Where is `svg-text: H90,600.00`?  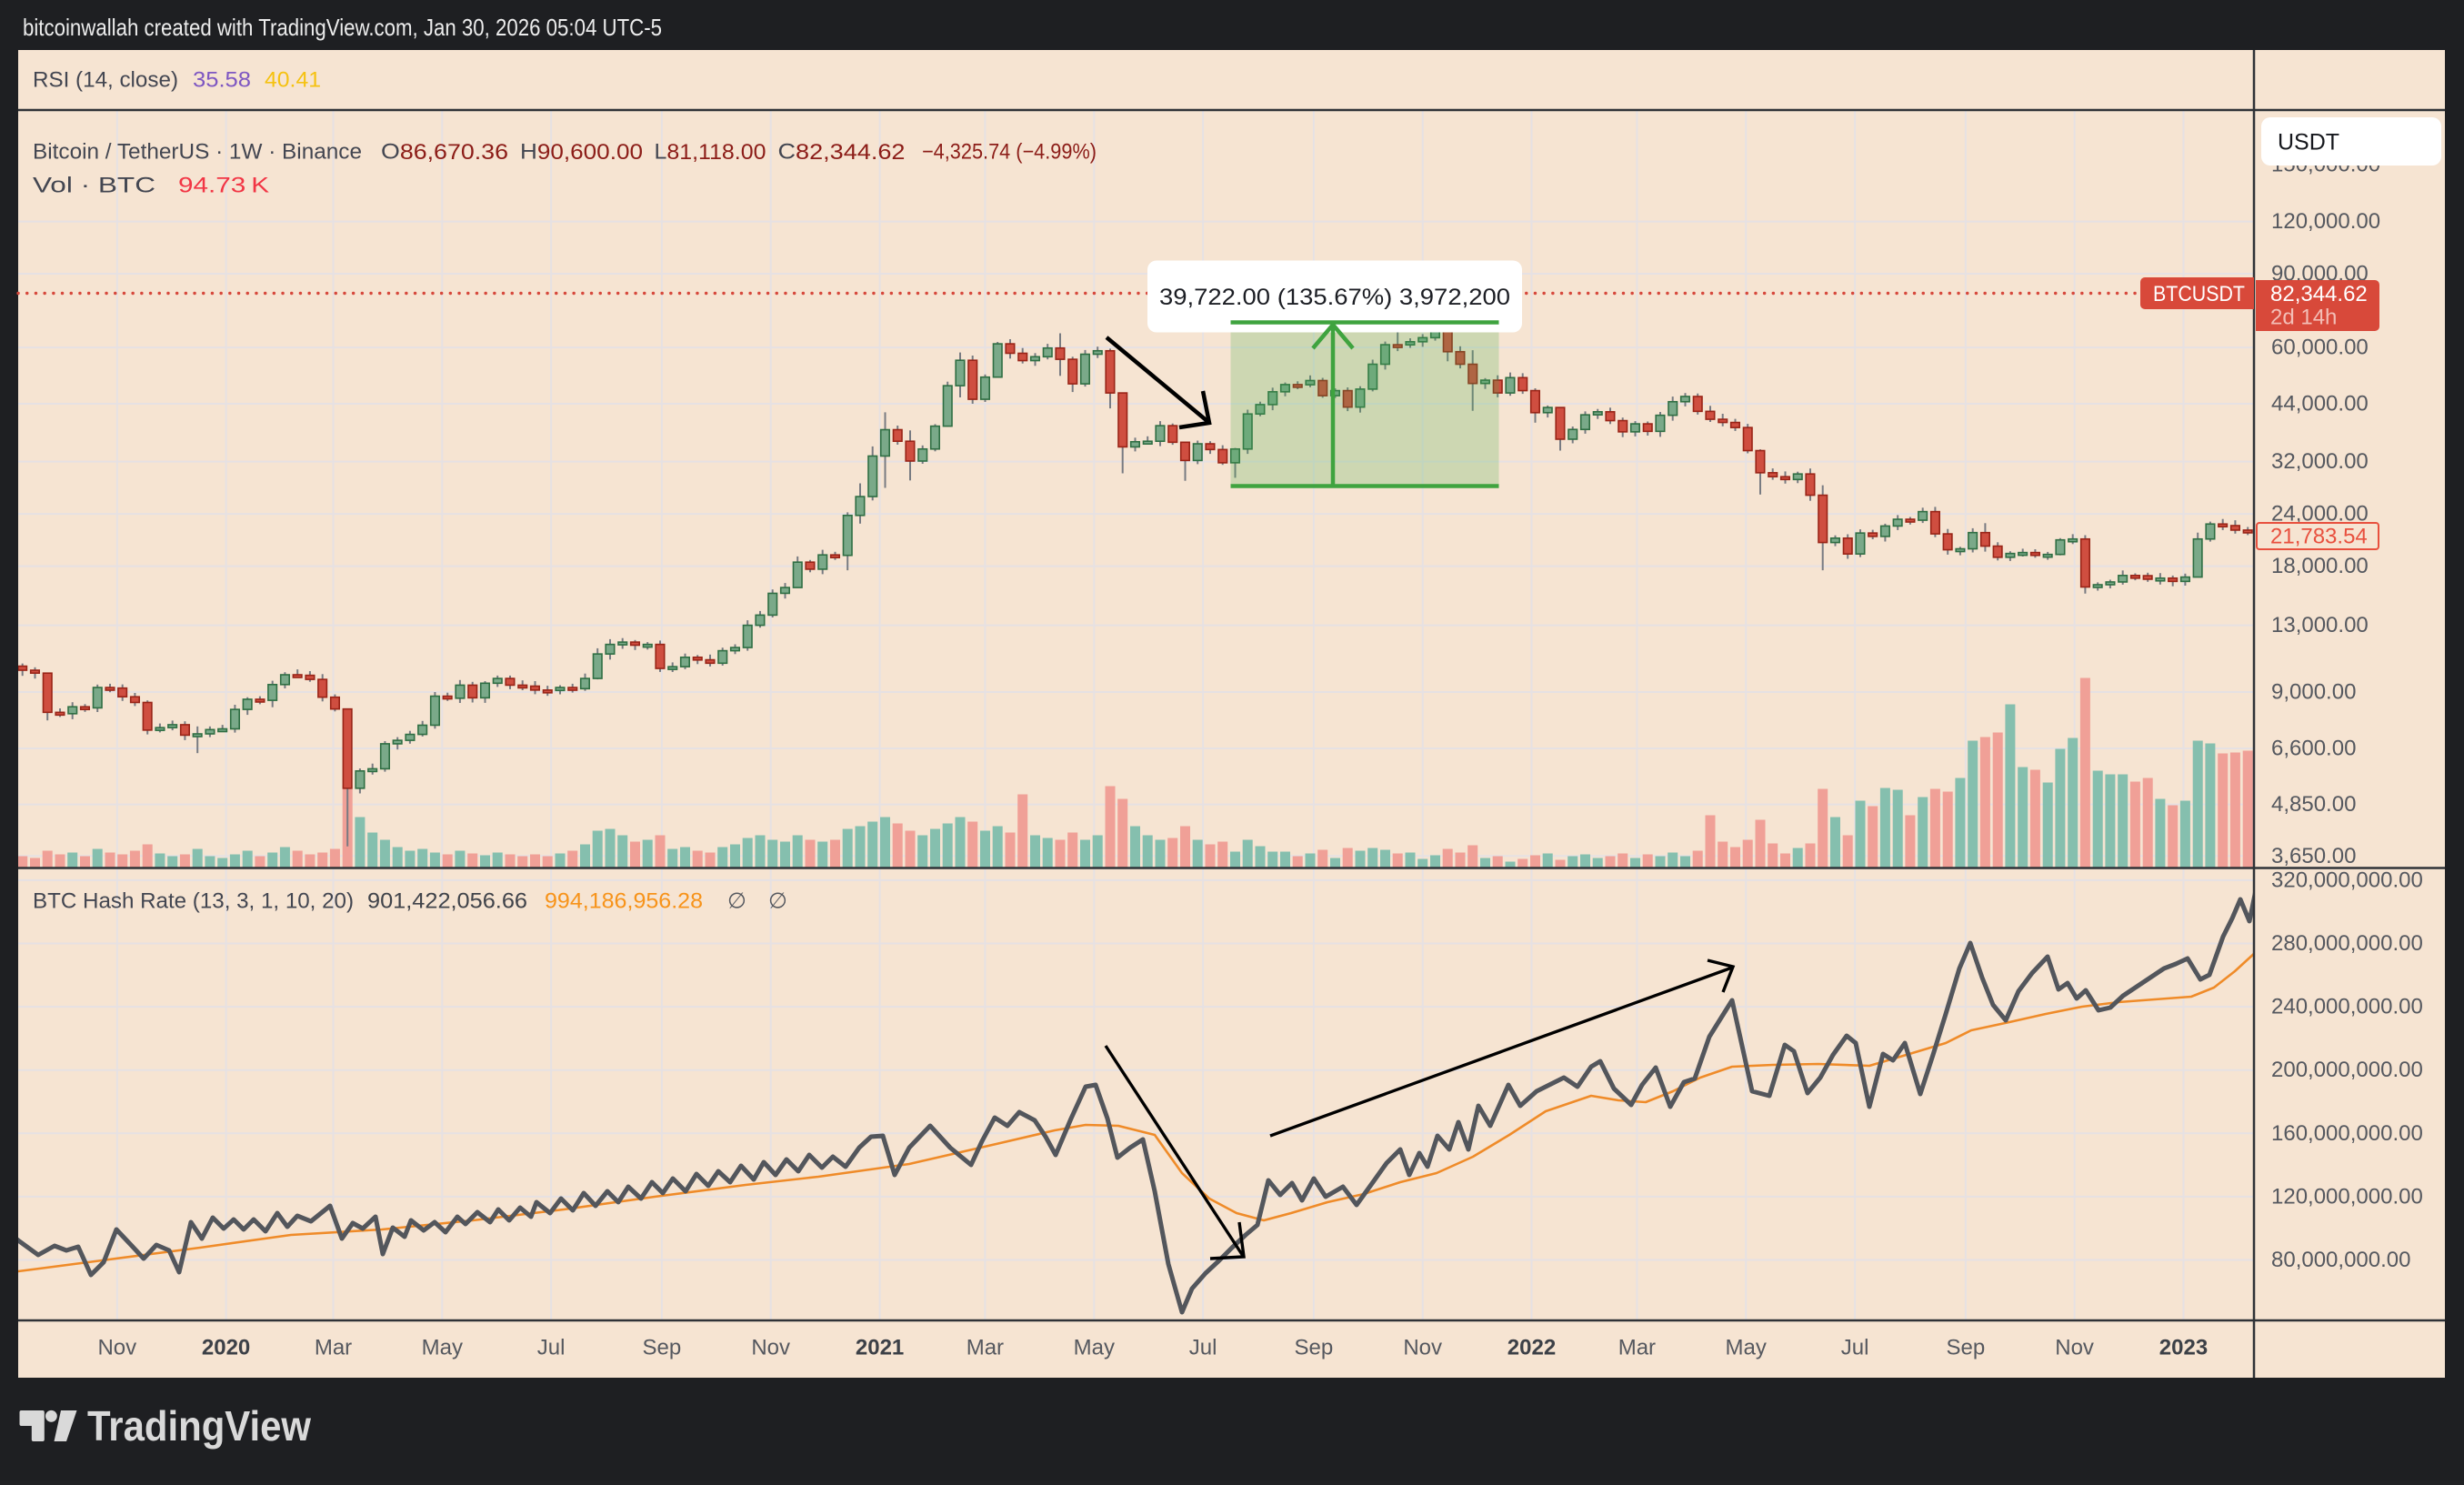 svg-text: H90,600.00 is located at coordinates (582, 152).